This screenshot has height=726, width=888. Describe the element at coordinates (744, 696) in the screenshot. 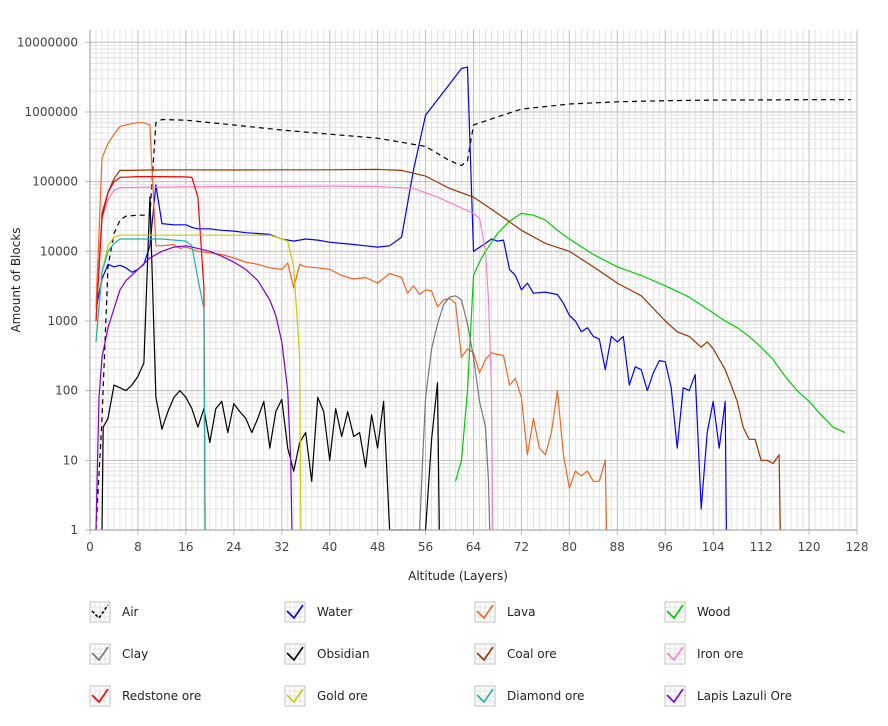

I see `legend-label: Lapis Lazuli Ore` at that location.